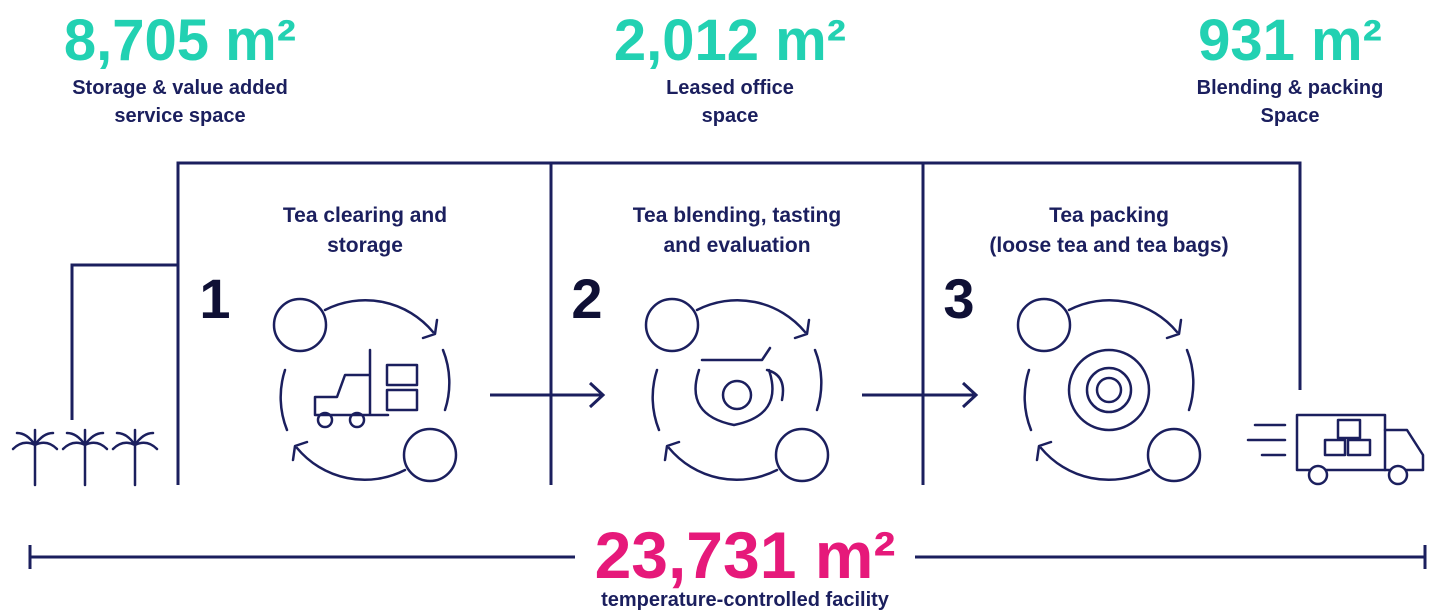 This screenshot has width=1436, height=614. Describe the element at coordinates (179, 116) in the screenshot. I see `stat-label: service space` at that location.